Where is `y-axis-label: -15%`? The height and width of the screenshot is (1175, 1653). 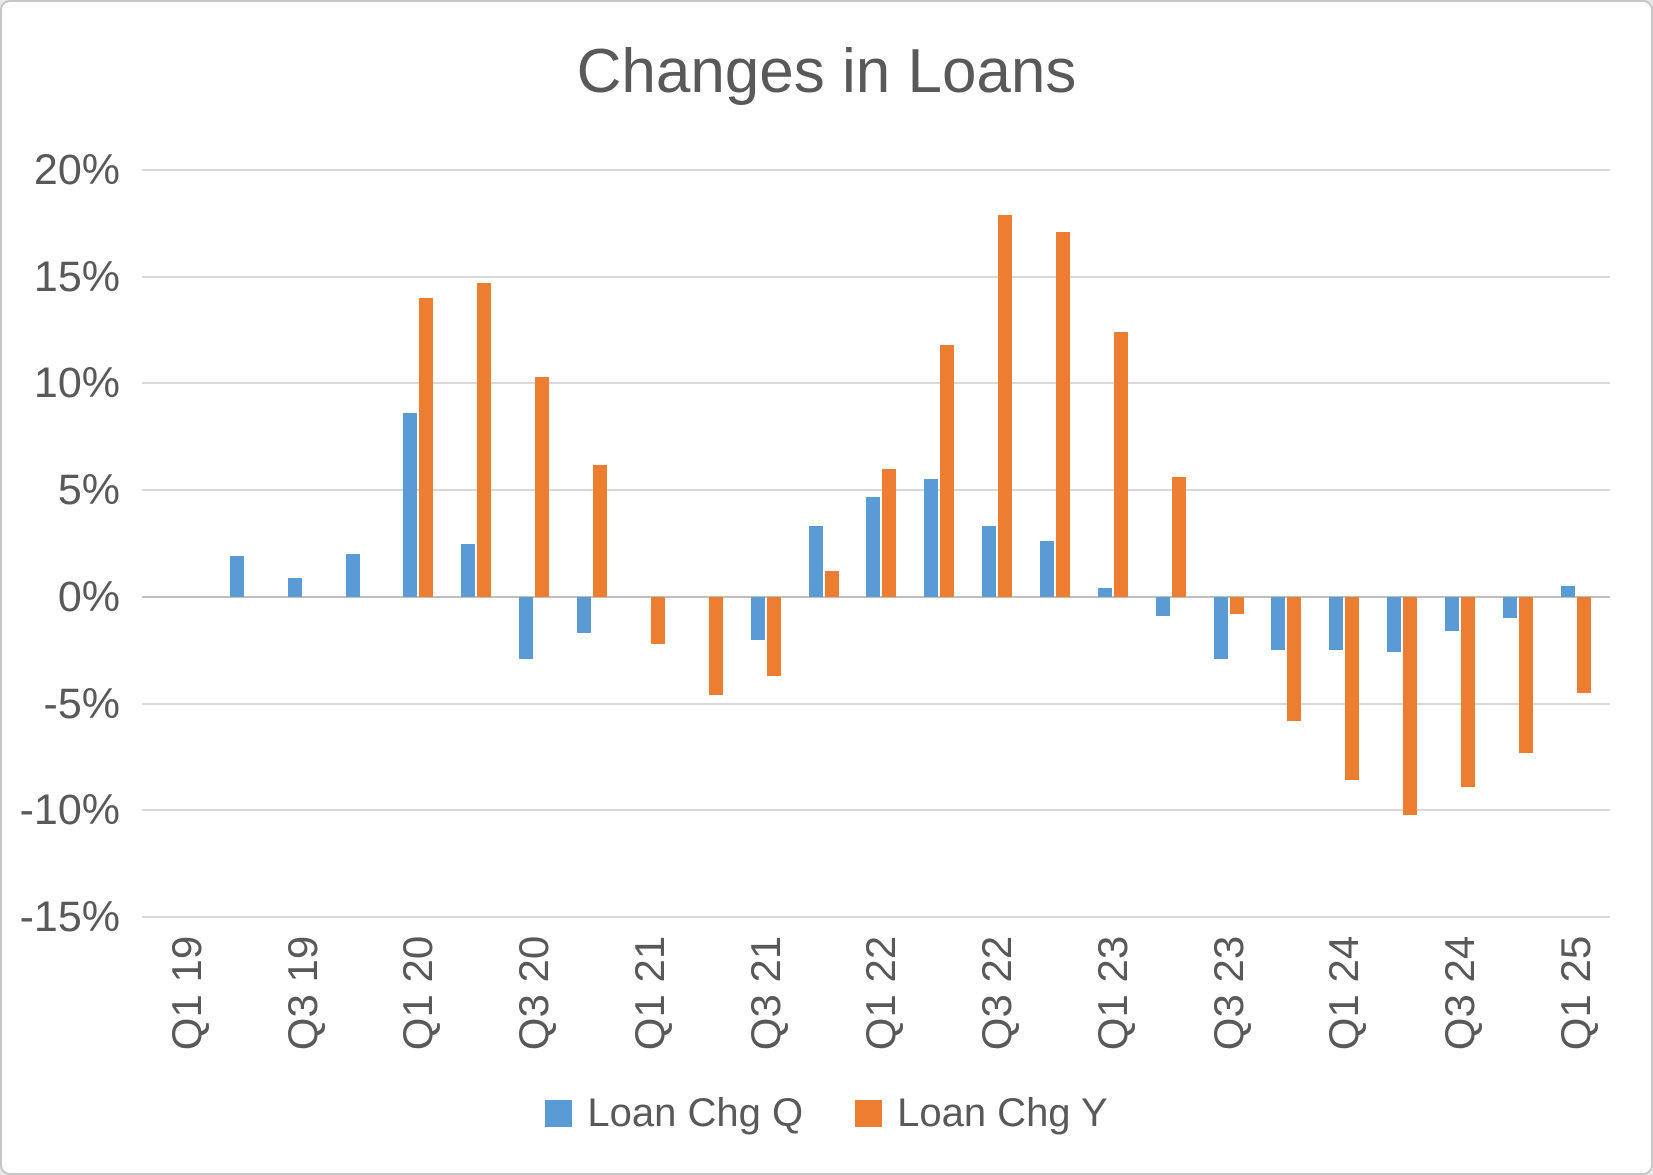
y-axis-label: -15% is located at coordinates (69, 917).